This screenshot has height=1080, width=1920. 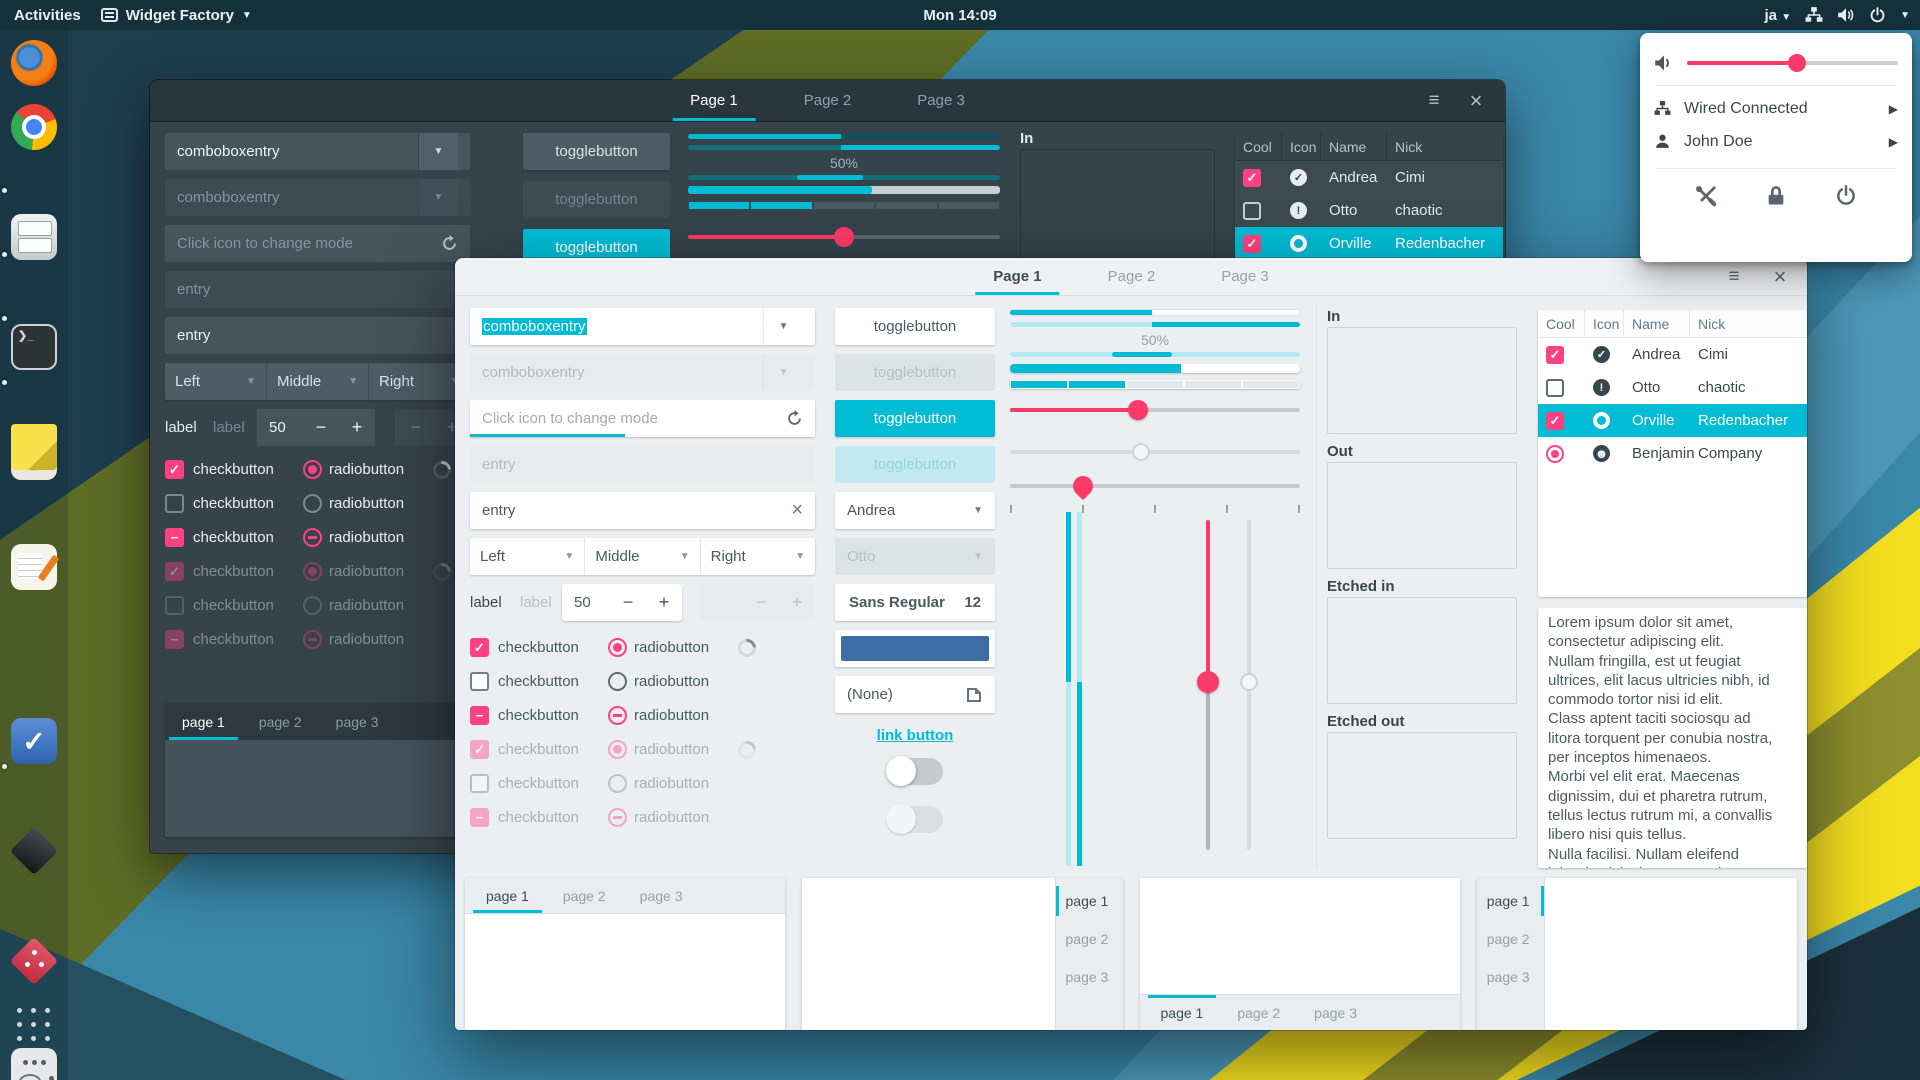 I want to click on entry: entry ×, so click(x=642, y=510).